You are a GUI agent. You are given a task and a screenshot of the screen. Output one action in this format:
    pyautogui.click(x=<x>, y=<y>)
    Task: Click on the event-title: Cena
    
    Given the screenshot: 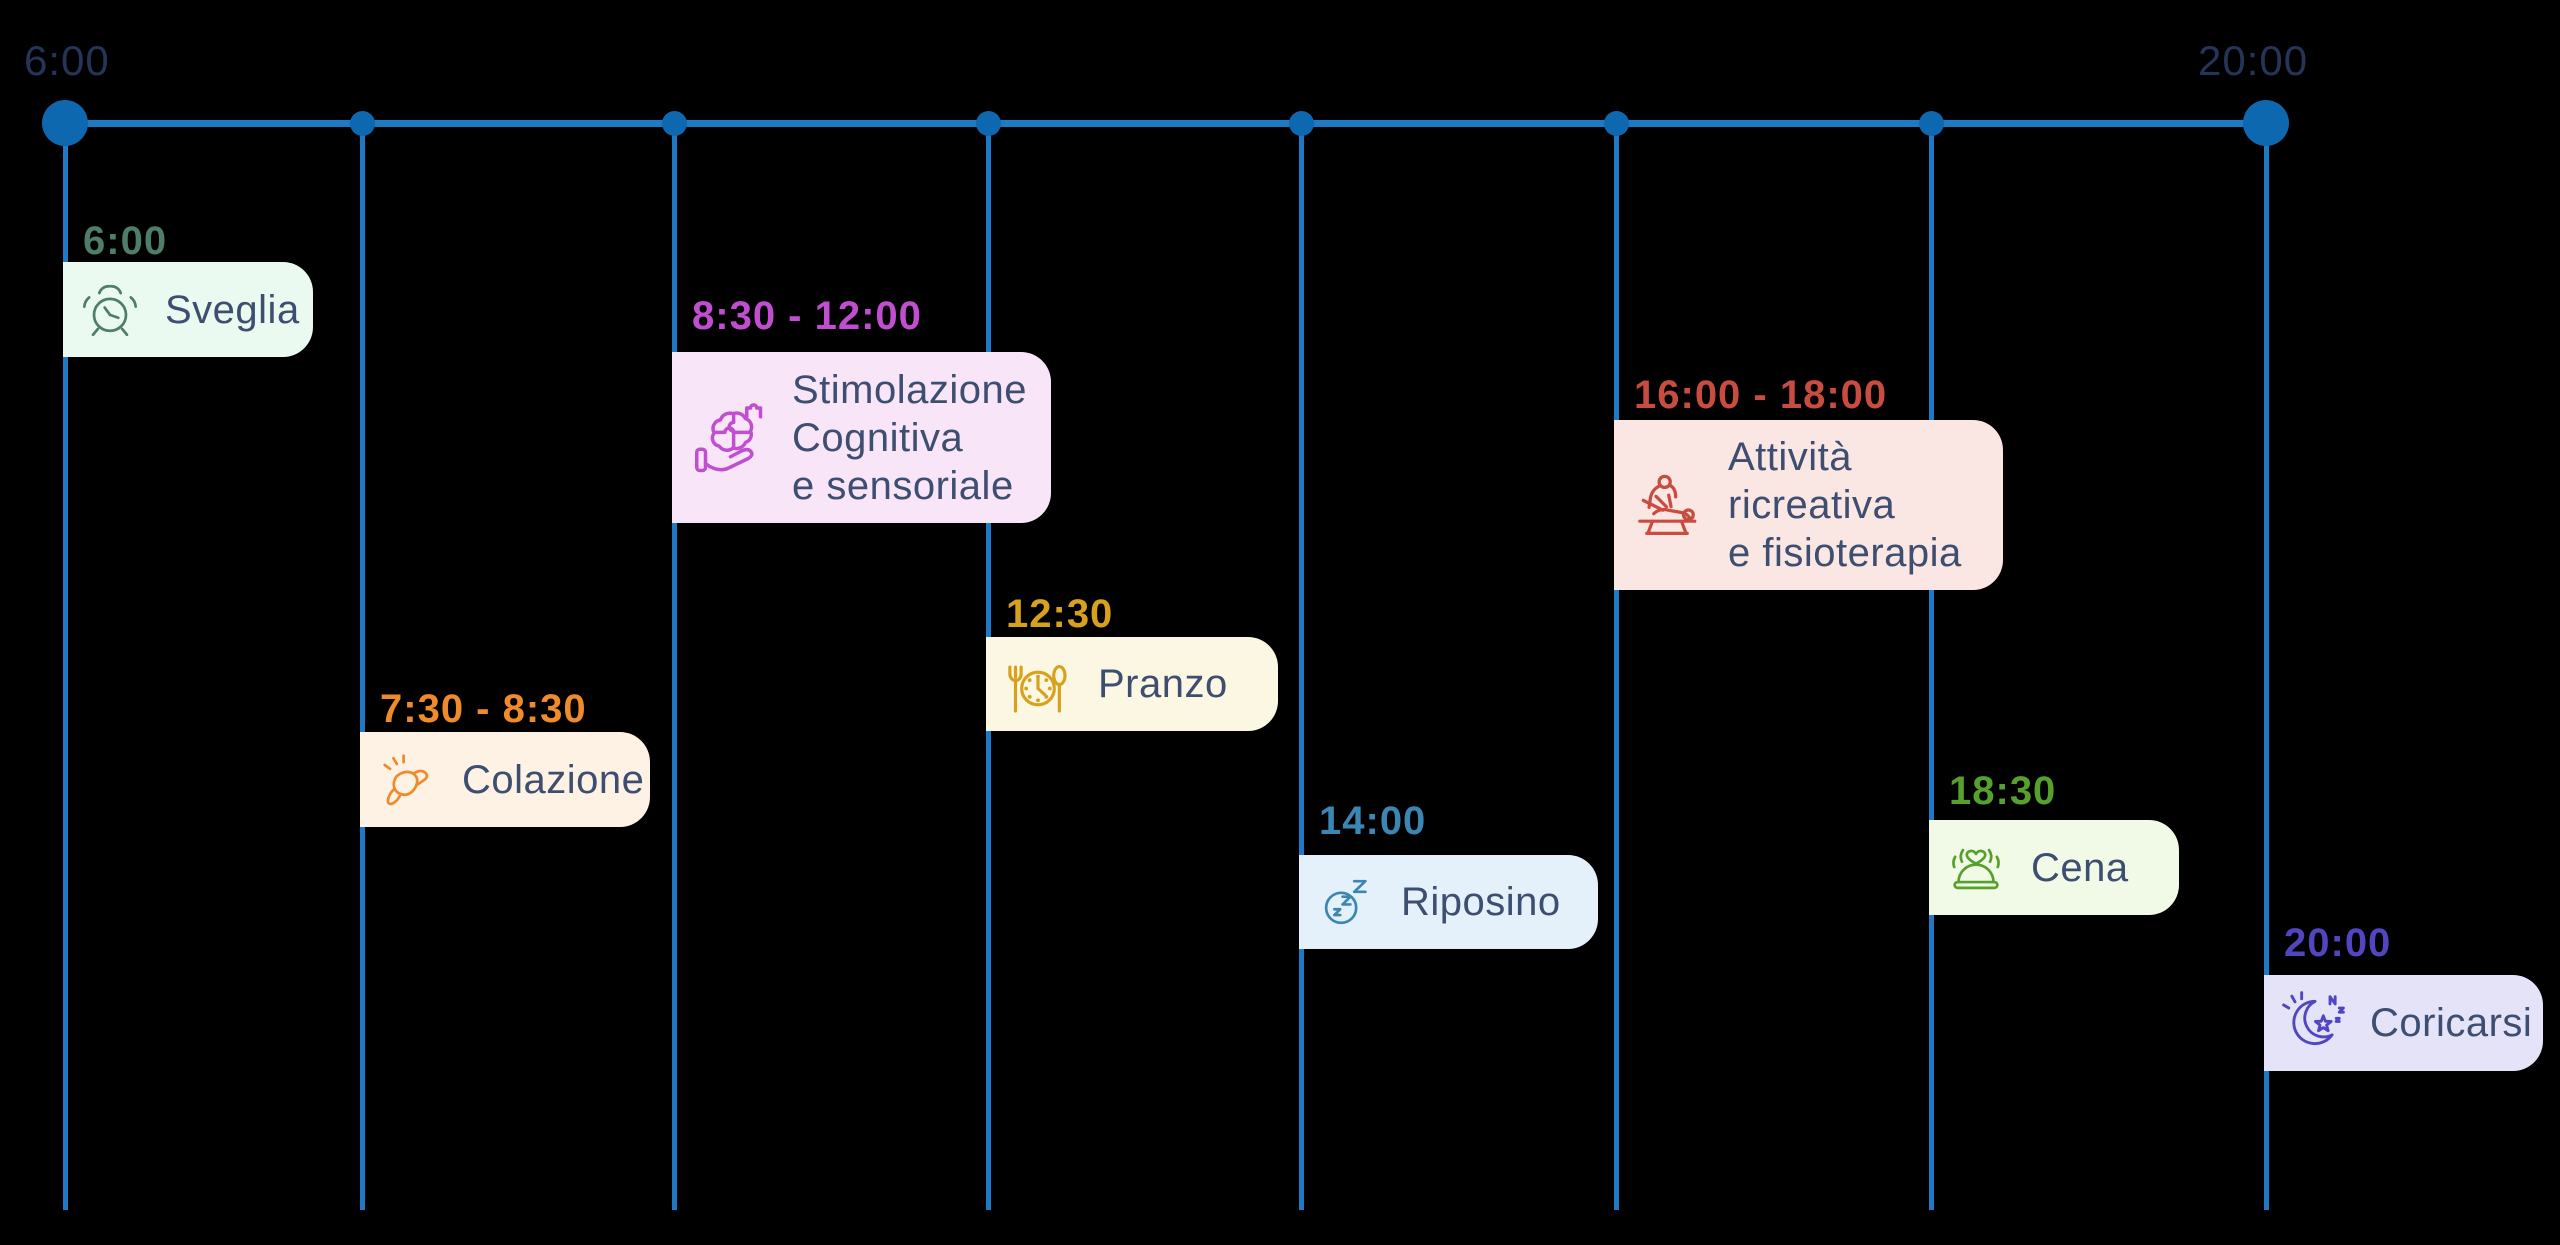 What is the action you would take?
    pyautogui.click(x=2080, y=867)
    